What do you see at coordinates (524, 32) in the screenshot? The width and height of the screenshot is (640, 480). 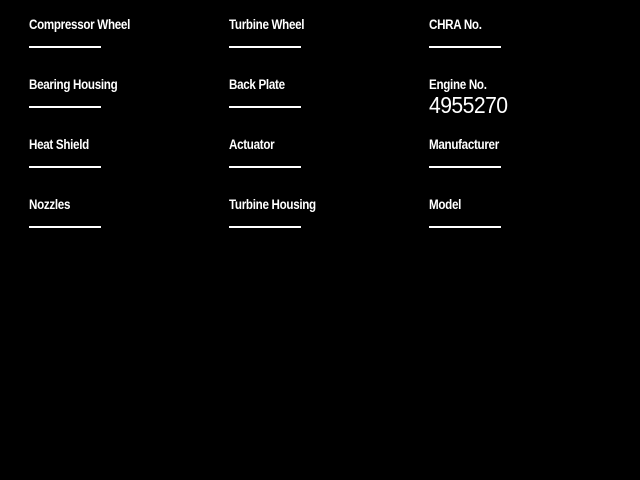 I see `field-chra-no: CHRA No.` at bounding box center [524, 32].